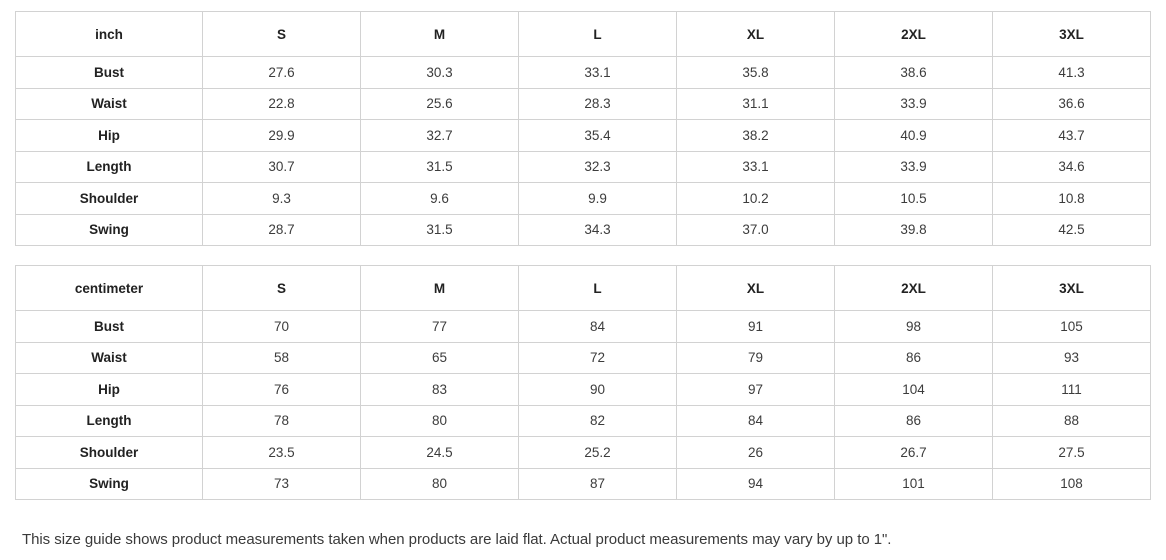  I want to click on measurement-value: 24.5, so click(439, 452).